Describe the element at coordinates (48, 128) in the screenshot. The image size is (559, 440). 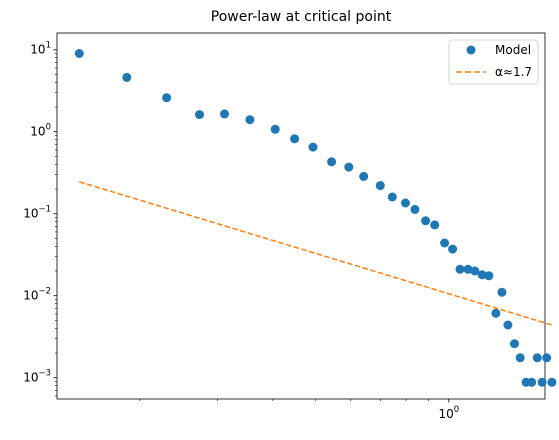
I see `y-tick-exponent: 0` at that location.